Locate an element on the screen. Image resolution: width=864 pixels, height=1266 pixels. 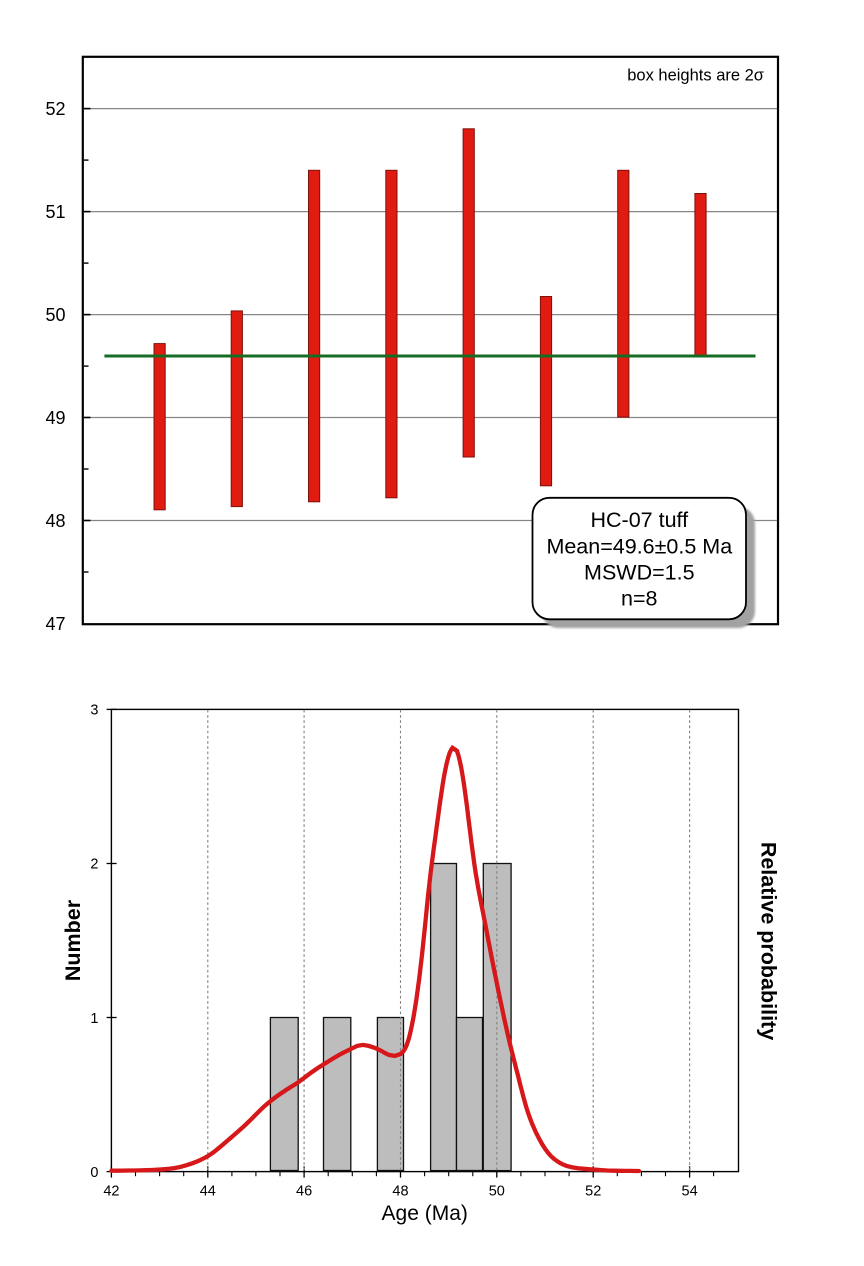
svg-text: 1 is located at coordinates (94, 1019).